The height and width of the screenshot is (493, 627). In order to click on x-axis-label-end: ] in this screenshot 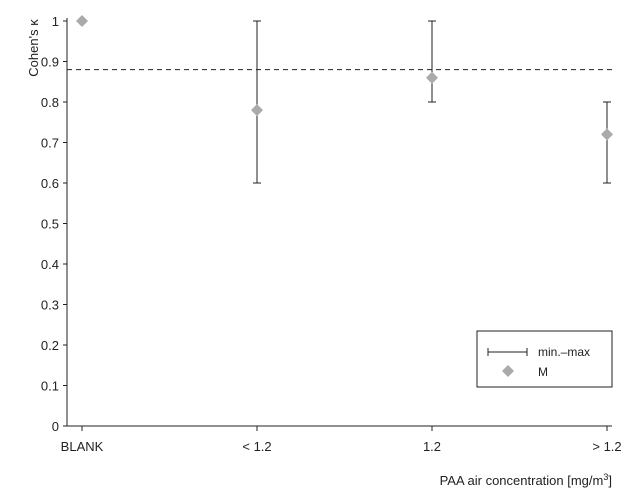, I will do `click(610, 480)`.